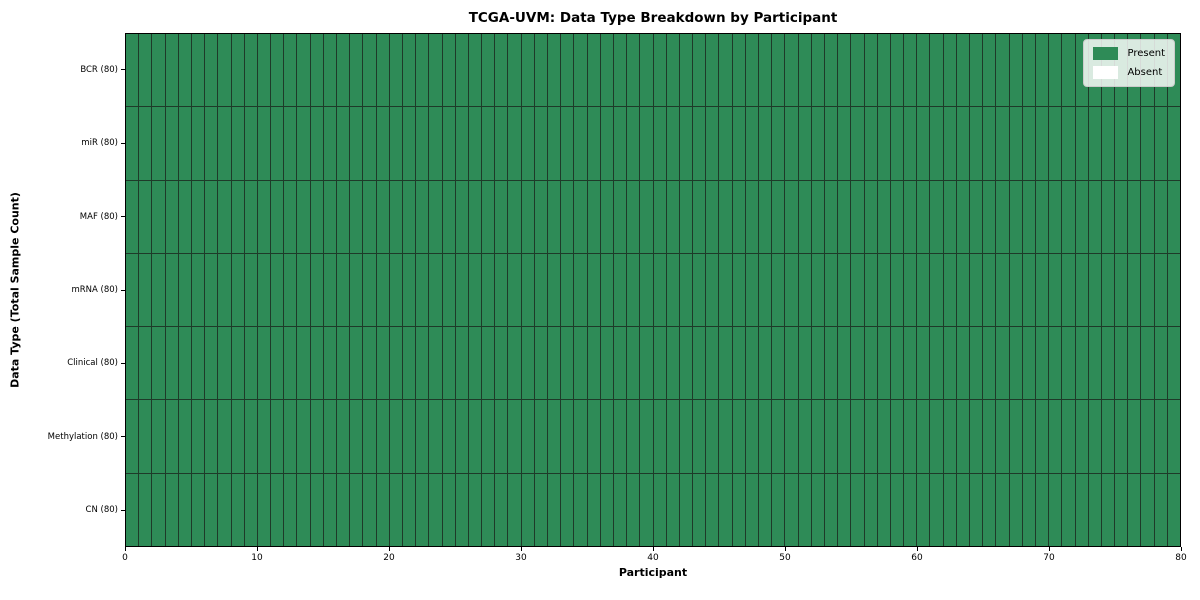  I want to click on x-tick-label: 80, so click(1181, 558).